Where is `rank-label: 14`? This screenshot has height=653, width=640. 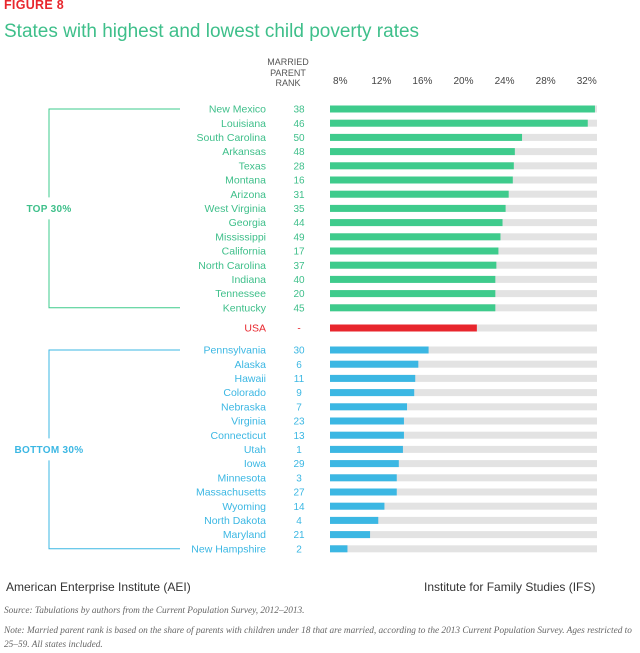
rank-label: 14 is located at coordinates (299, 507).